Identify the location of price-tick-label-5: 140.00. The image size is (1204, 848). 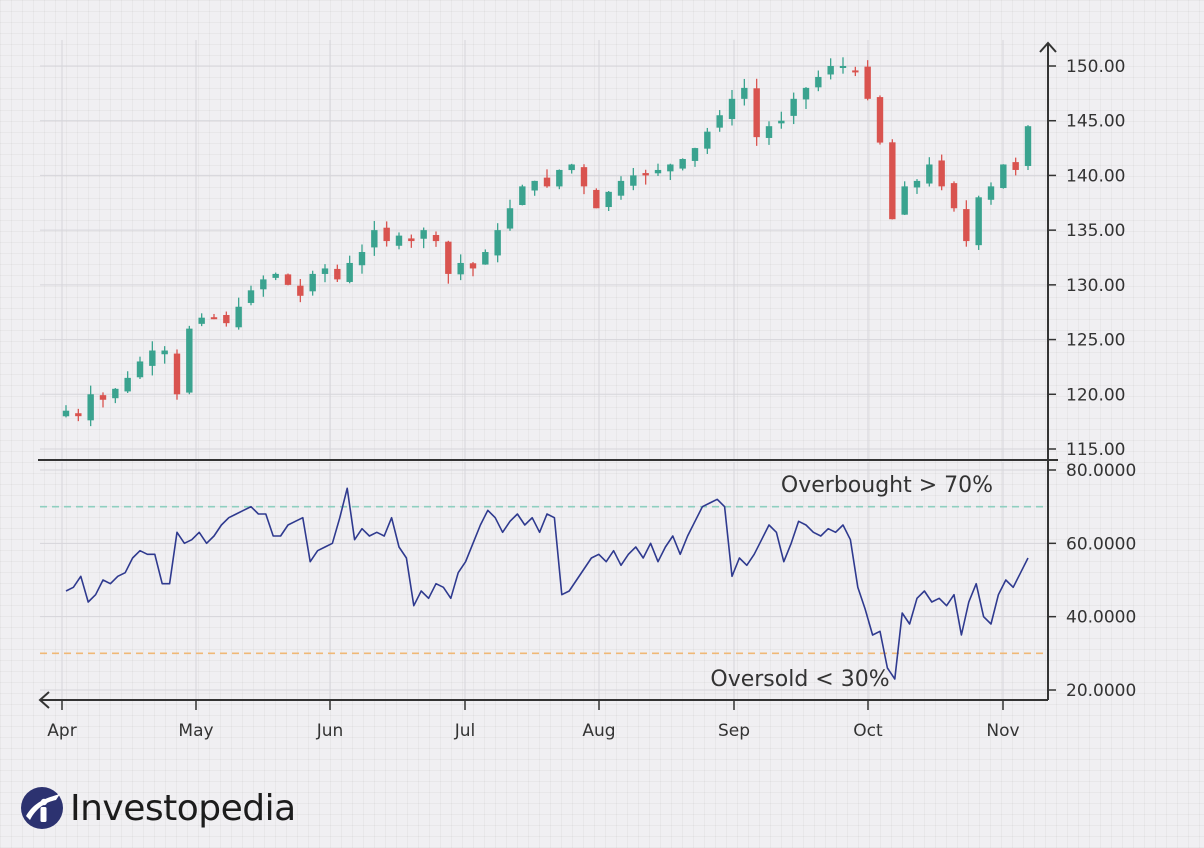
(1095, 176).